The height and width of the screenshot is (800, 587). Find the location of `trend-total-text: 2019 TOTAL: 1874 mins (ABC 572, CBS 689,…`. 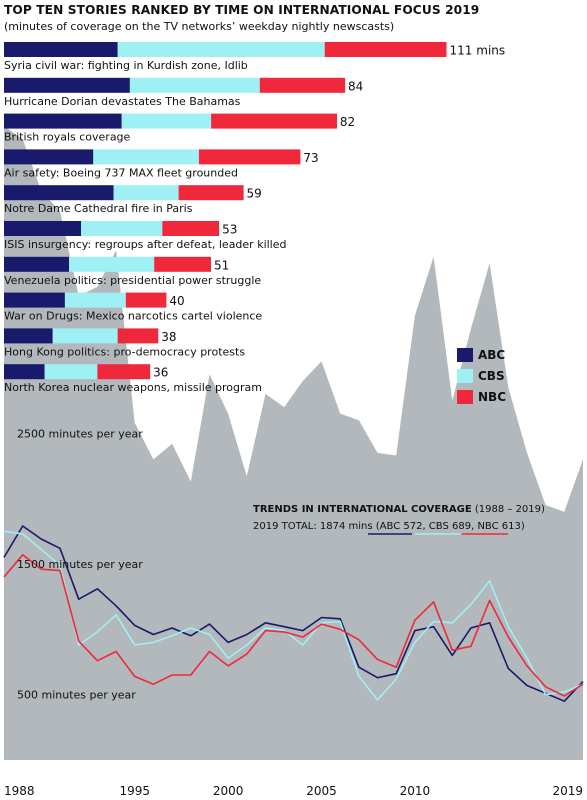

trend-total-text: 2019 TOTAL: 1874 mins (ABC 572, CBS 689,… is located at coordinates (389, 526).